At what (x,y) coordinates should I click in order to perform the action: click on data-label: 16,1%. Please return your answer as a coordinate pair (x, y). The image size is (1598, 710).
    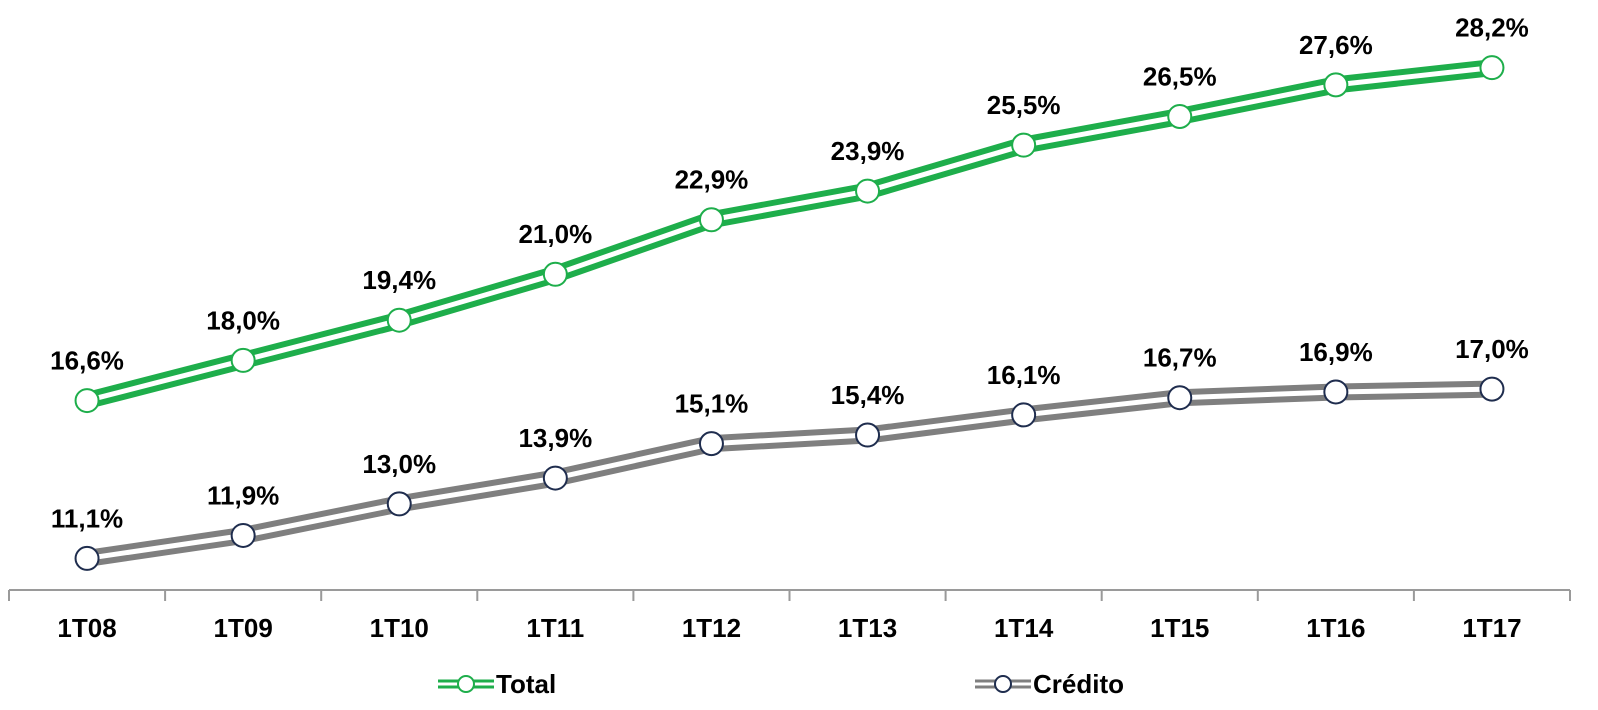
    Looking at the image, I should click on (1024, 375).